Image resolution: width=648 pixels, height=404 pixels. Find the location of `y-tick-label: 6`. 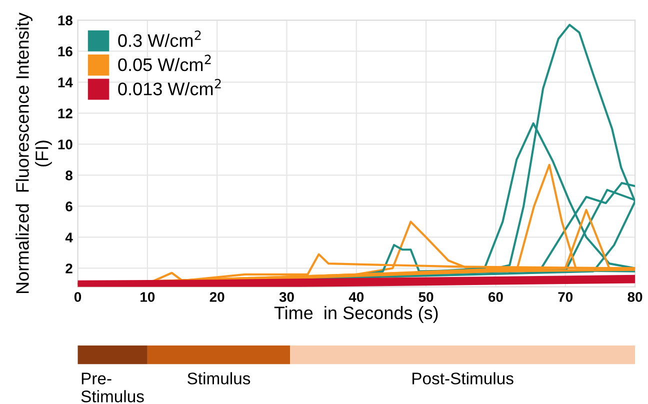

y-tick-label: 6 is located at coordinates (69, 207).